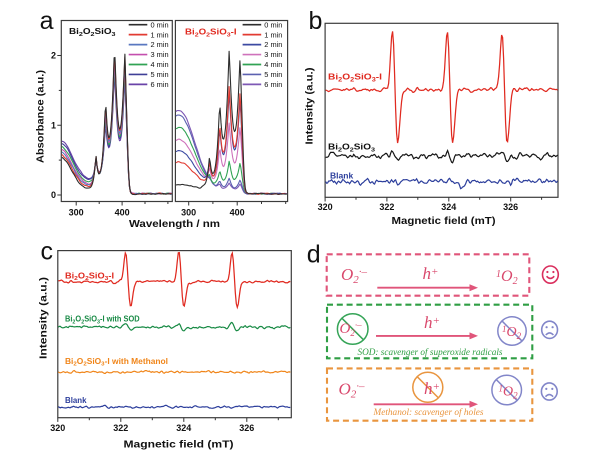 This screenshot has height=466, width=600. What do you see at coordinates (41, 116) in the screenshot?
I see `svg-text: Absorbance (a.u.)` at bounding box center [41, 116].